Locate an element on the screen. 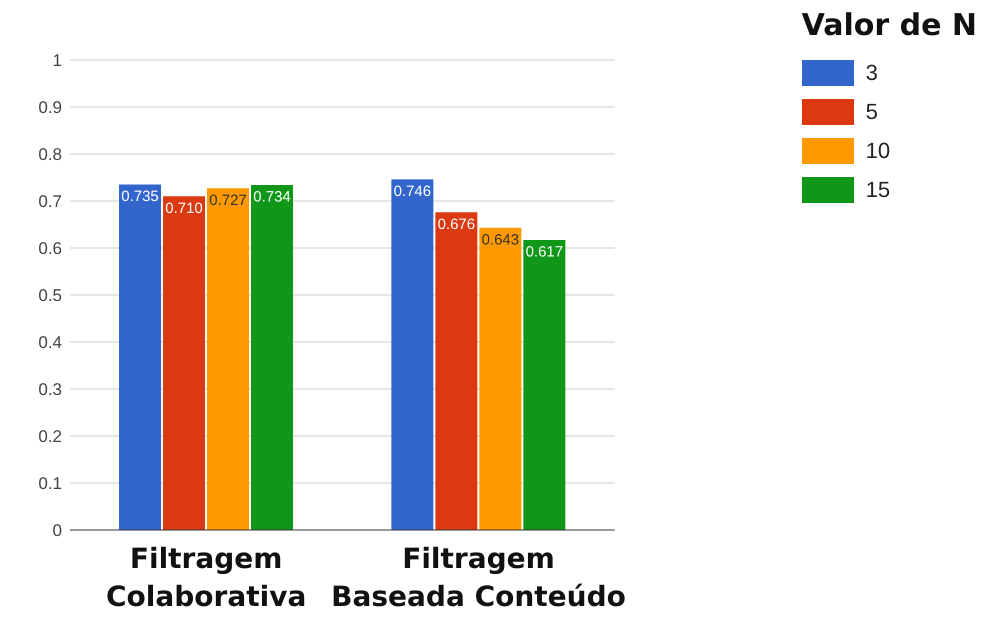 This screenshot has width=985, height=632. y-tick-label: 0.1 is located at coordinates (50, 484).